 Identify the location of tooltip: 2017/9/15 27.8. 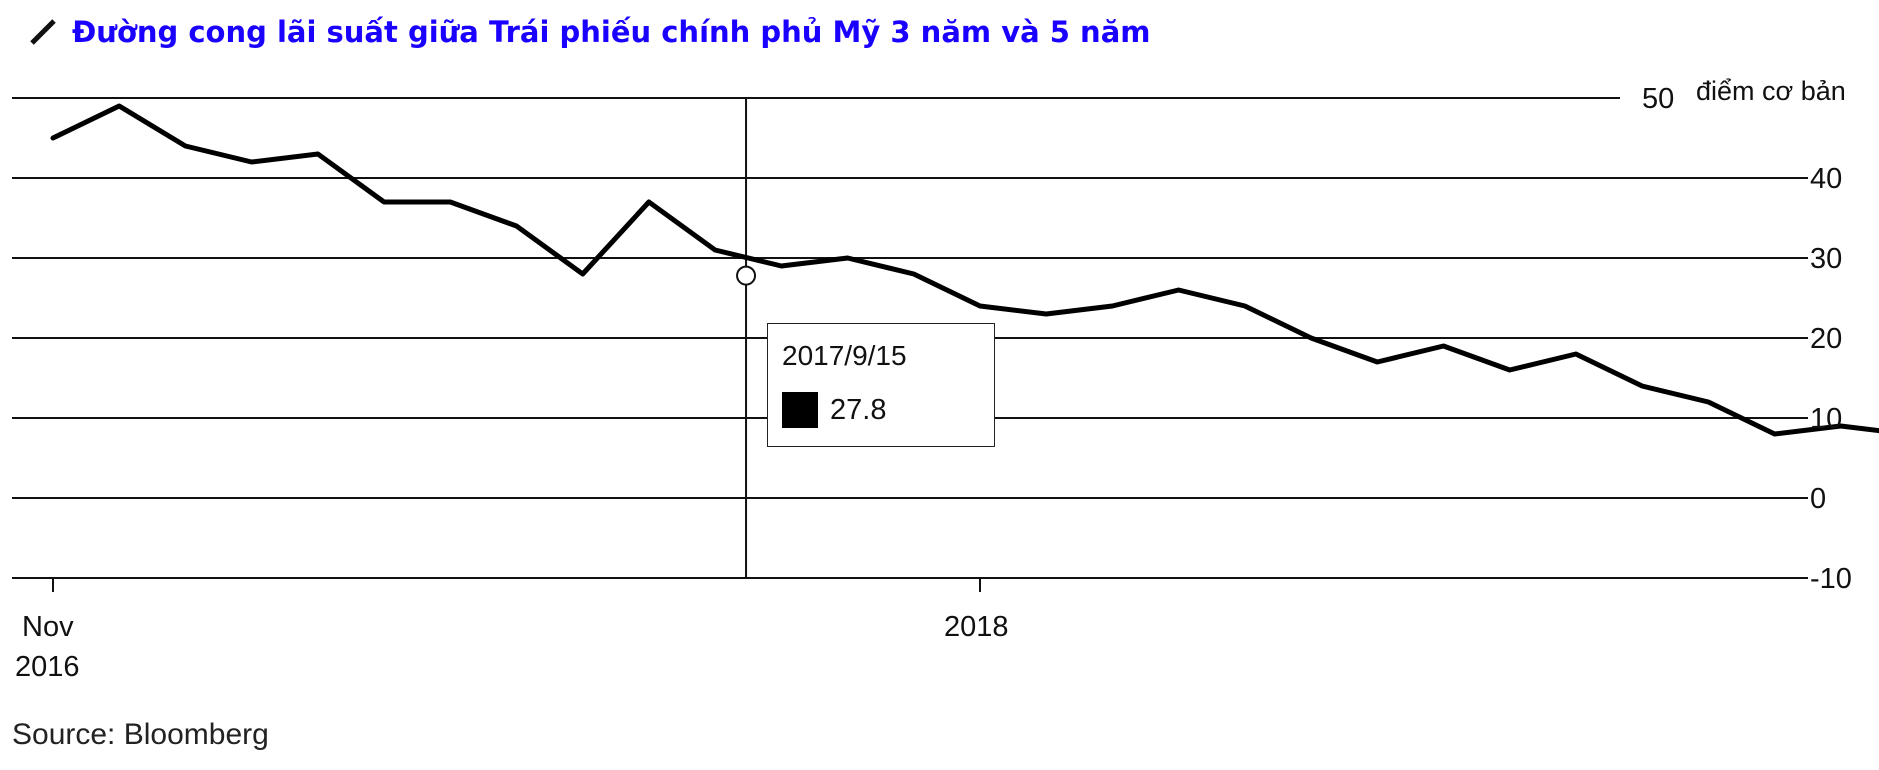
(881, 385).